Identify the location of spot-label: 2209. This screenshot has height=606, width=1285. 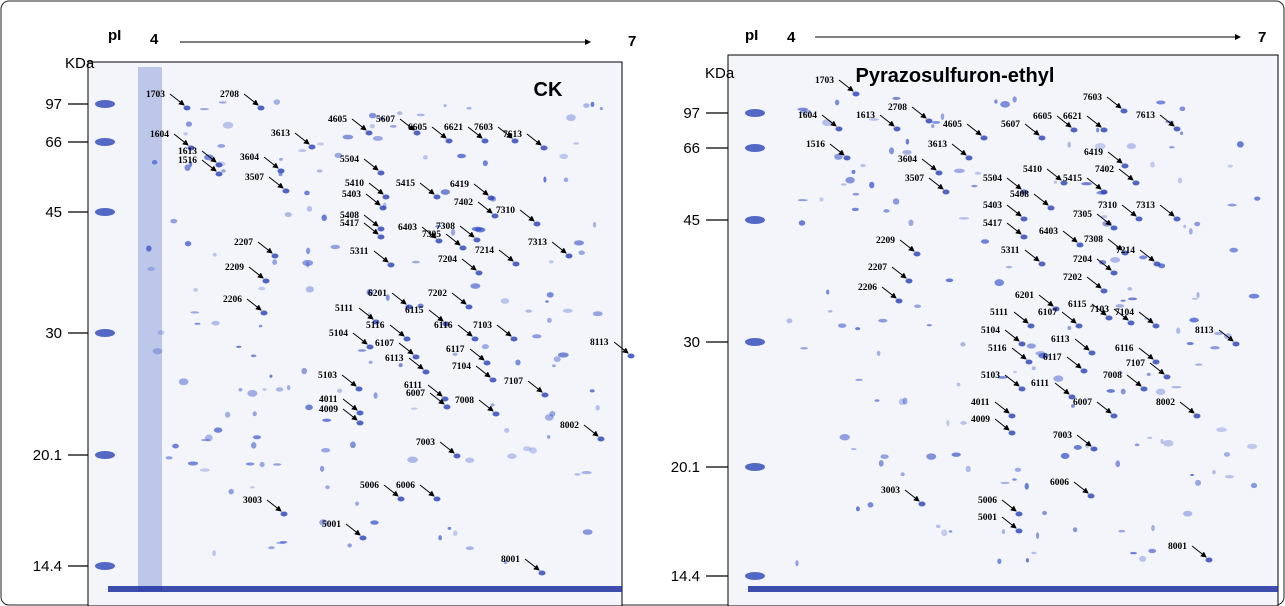
(885, 241).